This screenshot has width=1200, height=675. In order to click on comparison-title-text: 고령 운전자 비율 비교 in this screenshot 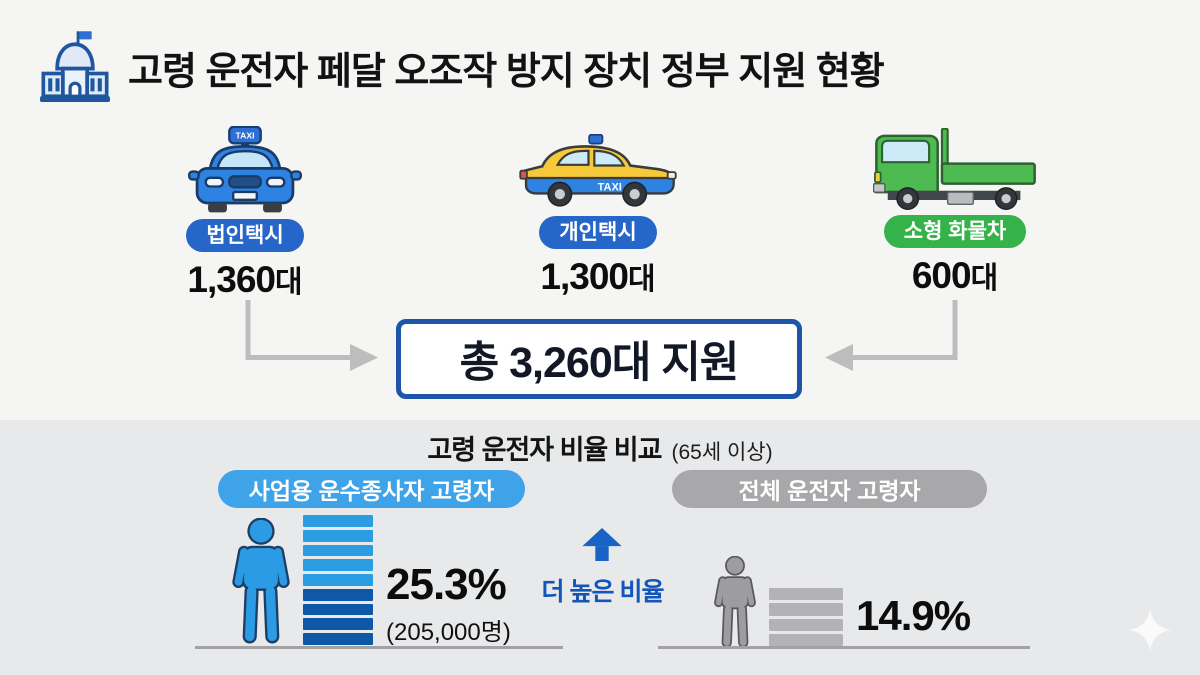, I will do `click(544, 450)`.